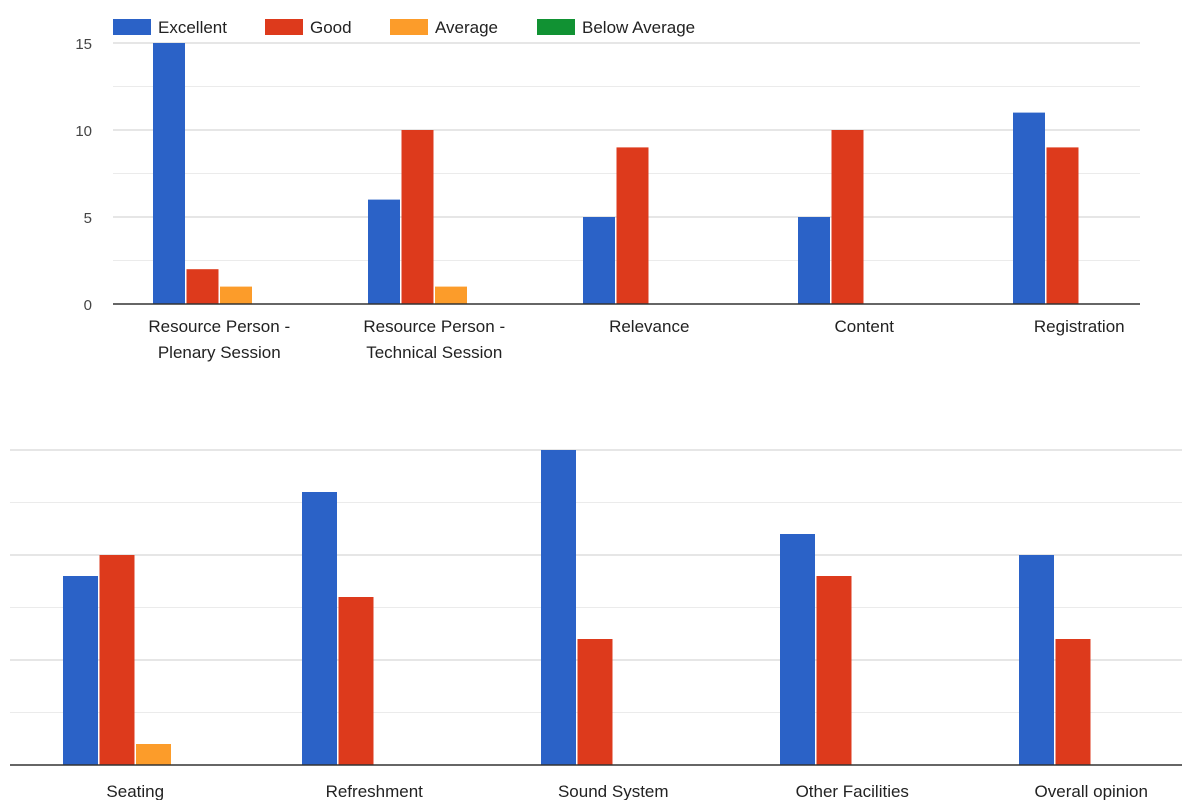 Image resolution: width=1182 pixels, height=800 pixels. What do you see at coordinates (434, 339) in the screenshot?
I see `x-category-label: Resource Person -Technical Session` at bounding box center [434, 339].